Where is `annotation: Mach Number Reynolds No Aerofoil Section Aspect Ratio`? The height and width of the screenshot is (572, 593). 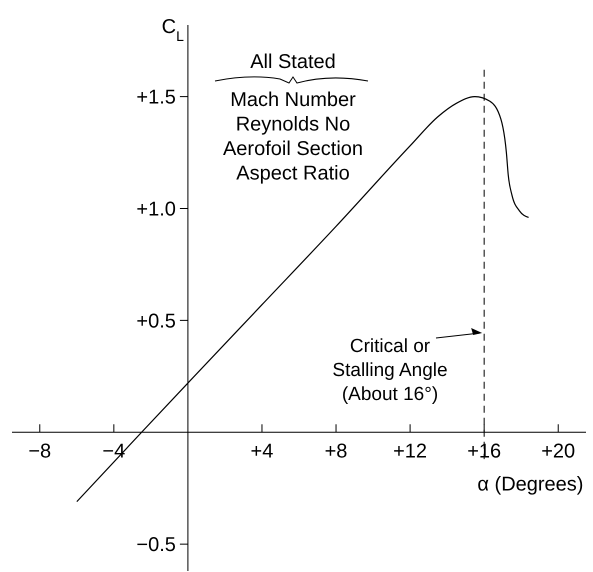 annotation: Mach Number Reynolds No Aerofoil Section Aspect Ratio is located at coordinates (293, 136).